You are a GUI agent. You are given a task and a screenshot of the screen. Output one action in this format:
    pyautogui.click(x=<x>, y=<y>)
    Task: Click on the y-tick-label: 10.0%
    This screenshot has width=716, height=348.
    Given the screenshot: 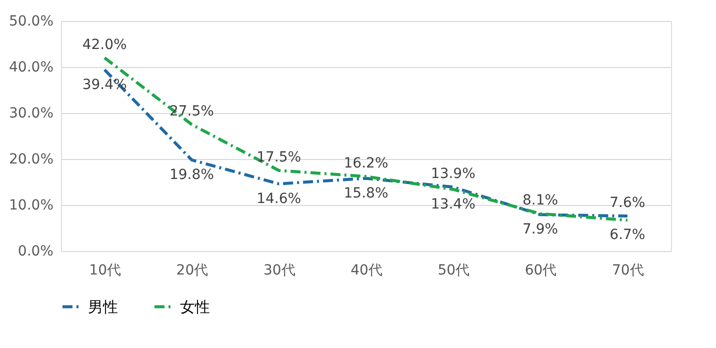 What is the action you would take?
    pyautogui.click(x=31, y=206)
    